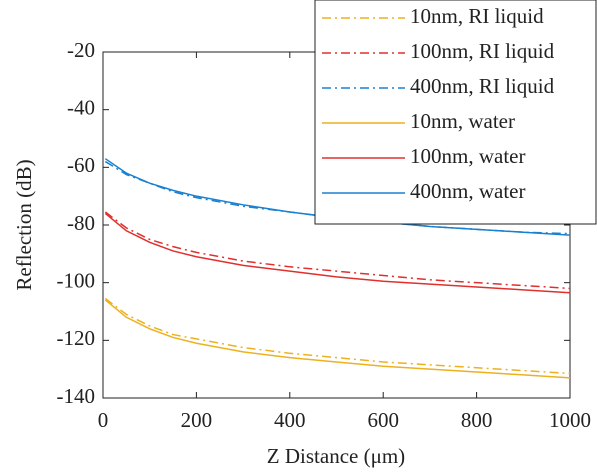  What do you see at coordinates (482, 51) in the screenshot?
I see `legend-label: 100nm, RI liquid` at bounding box center [482, 51].